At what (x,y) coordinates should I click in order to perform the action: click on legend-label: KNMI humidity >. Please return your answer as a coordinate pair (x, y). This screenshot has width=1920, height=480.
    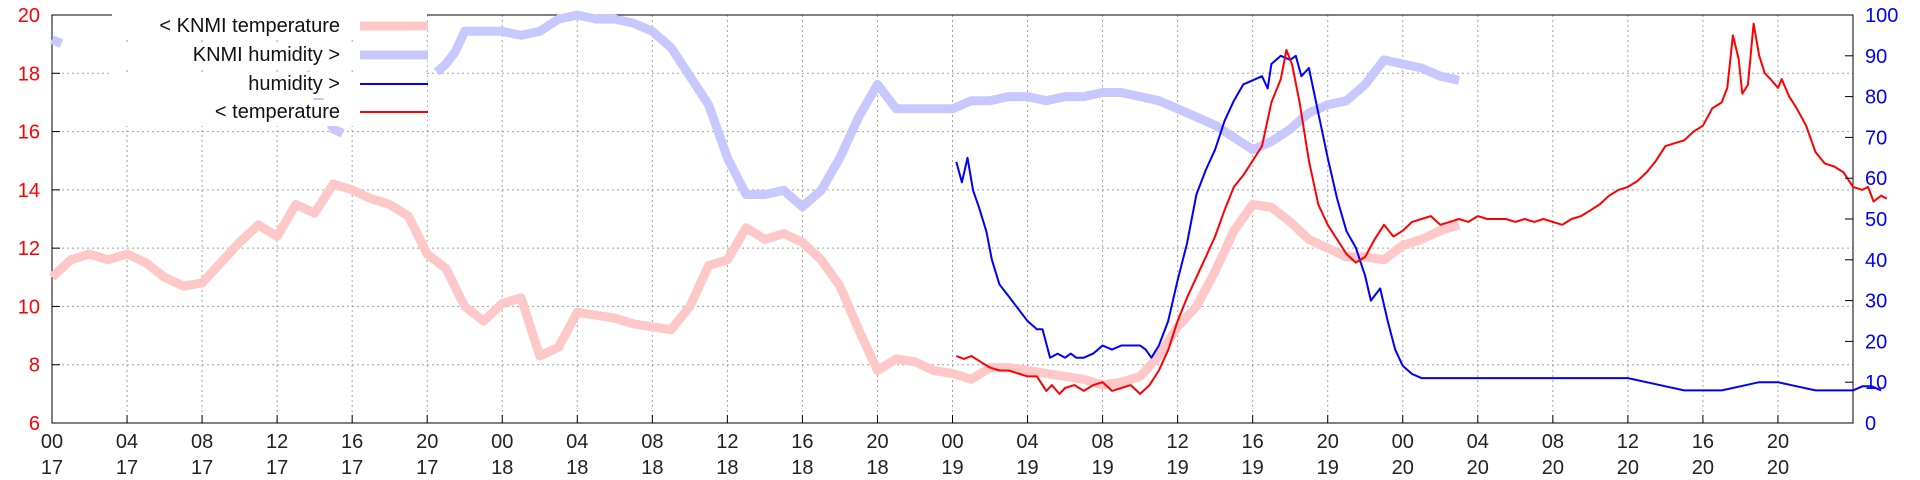
    Looking at the image, I should click on (266, 55).